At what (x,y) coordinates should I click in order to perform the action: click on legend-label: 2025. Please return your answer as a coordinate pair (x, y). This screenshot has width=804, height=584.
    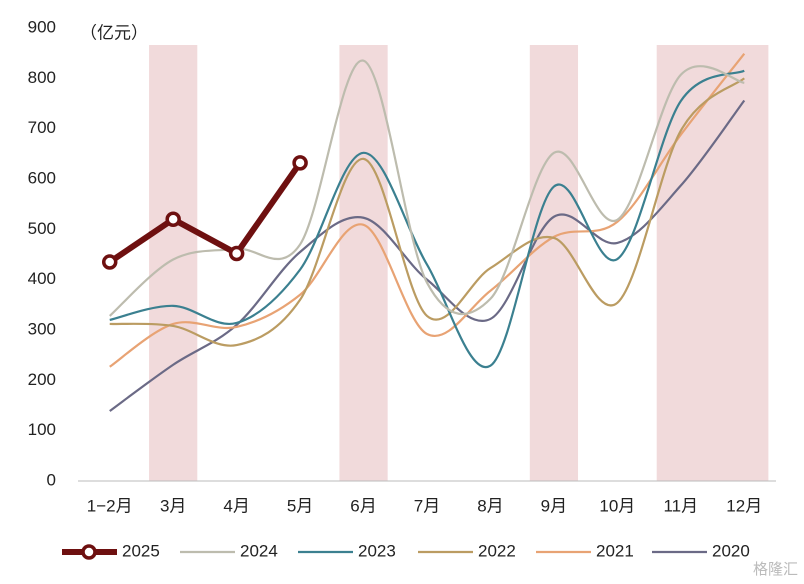
    Looking at the image, I should click on (141, 550).